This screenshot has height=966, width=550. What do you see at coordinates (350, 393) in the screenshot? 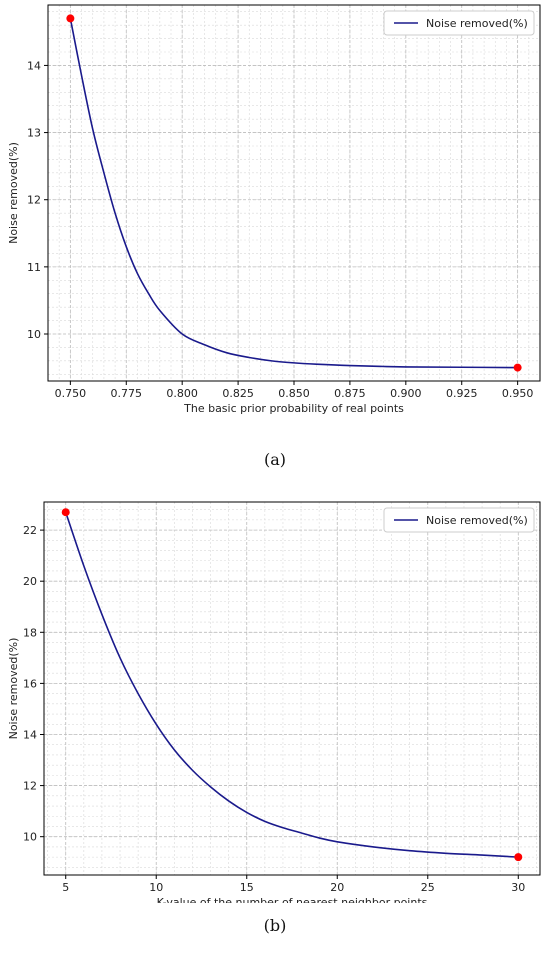
I see `x-tick-label: 0.875` at bounding box center [350, 393].